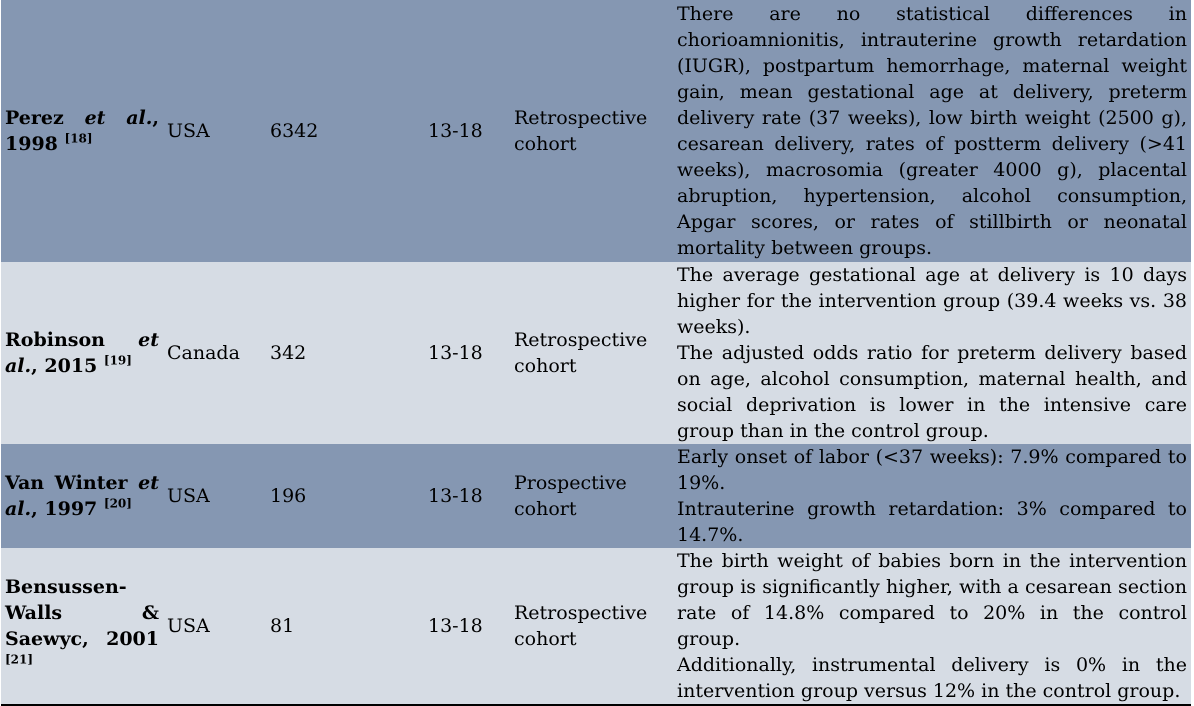 The image size is (1194, 706). What do you see at coordinates (117, 503) in the screenshot?
I see `study-ref: [20]` at bounding box center [117, 503].